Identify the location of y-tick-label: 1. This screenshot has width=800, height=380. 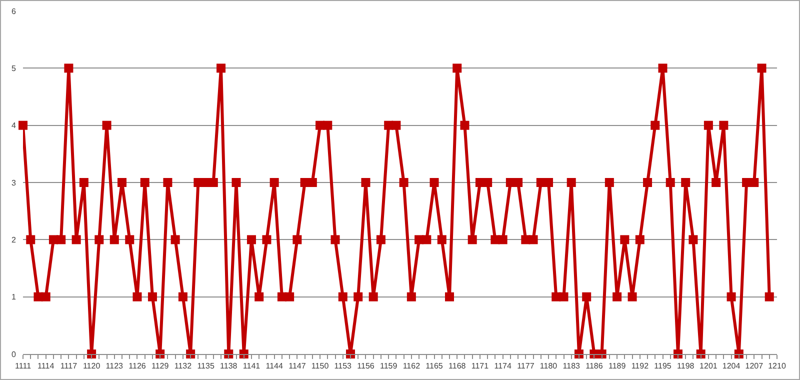
(14, 297).